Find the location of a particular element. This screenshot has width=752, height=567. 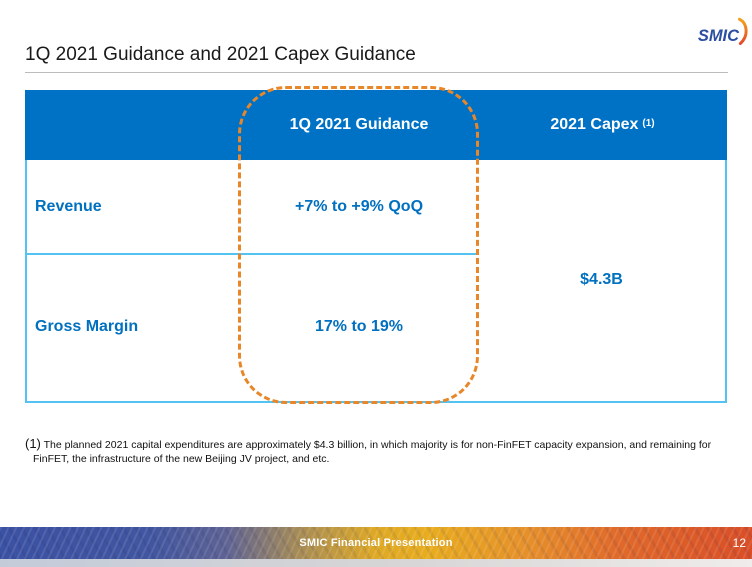

revenue-guidance-value: +7% to +9% QoQ is located at coordinates (359, 206).